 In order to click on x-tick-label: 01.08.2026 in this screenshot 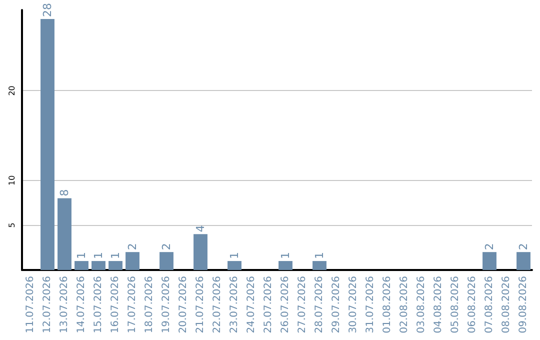, I will do `click(387, 305)`.